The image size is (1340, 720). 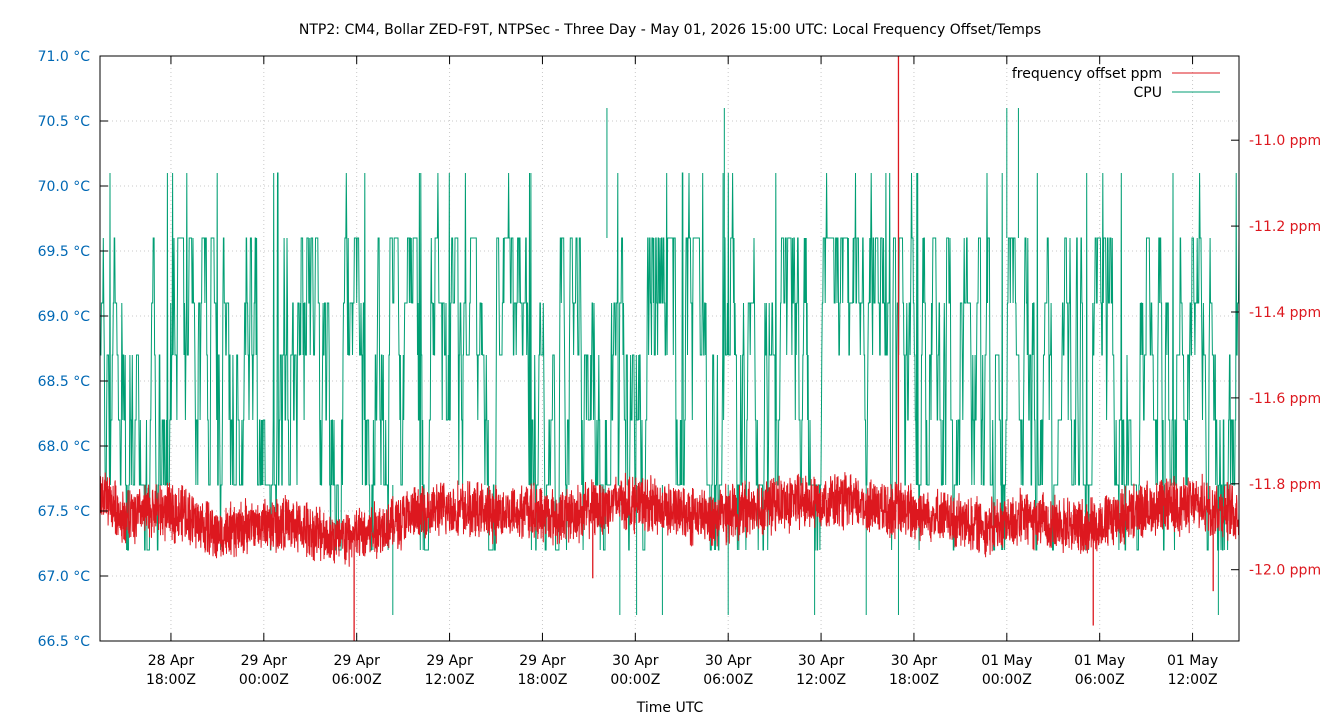 I want to click on y-right-tick-label: -11.8 ppm, so click(x=1285, y=485).